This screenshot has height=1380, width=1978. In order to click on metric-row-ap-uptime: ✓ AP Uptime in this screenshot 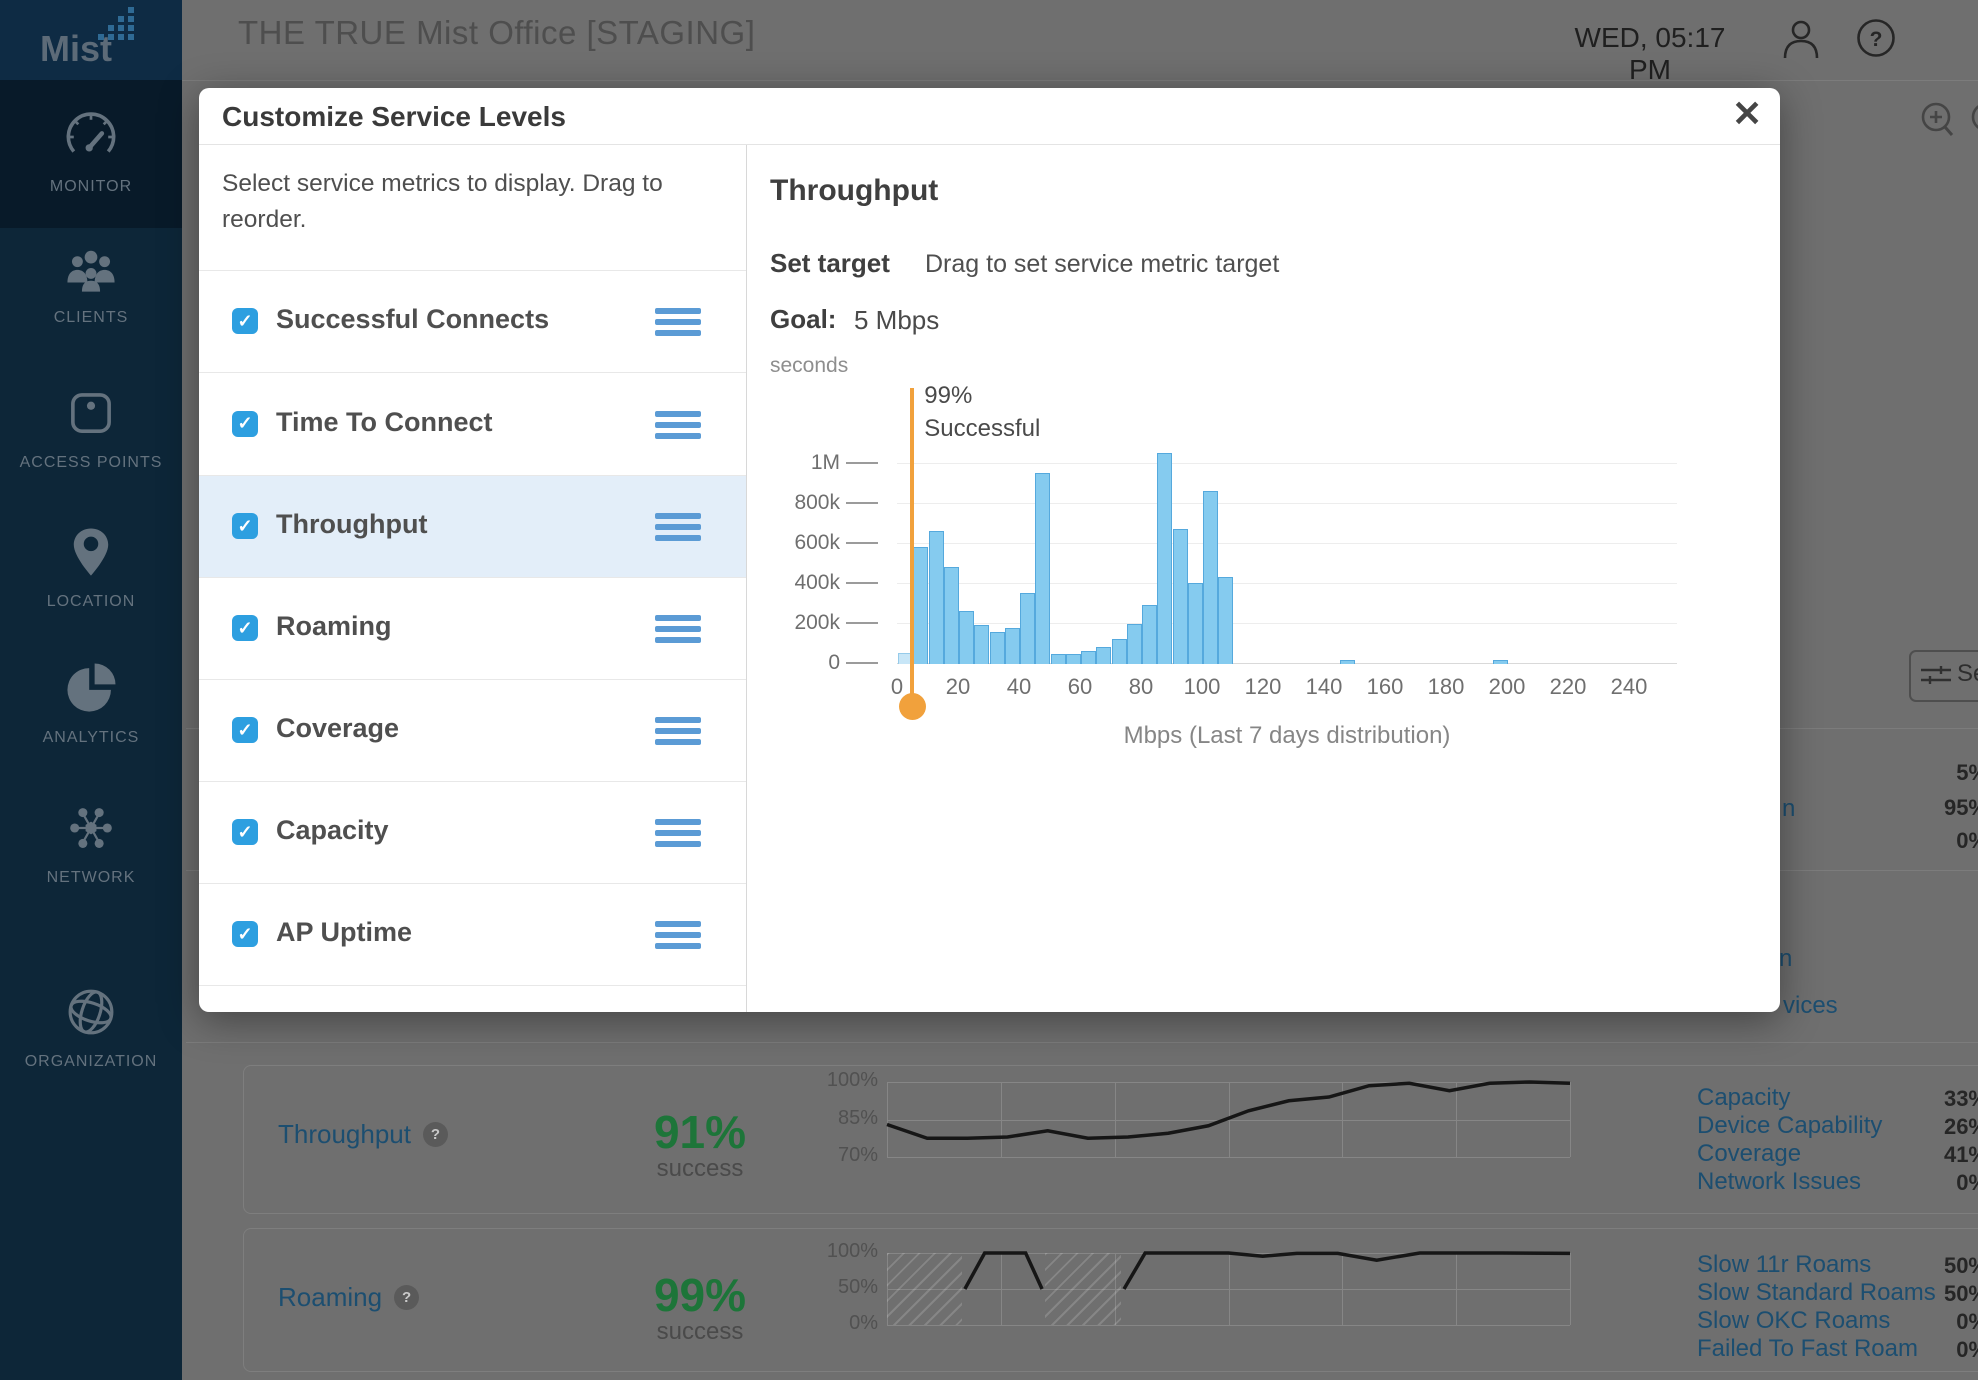, I will do `click(472, 934)`.